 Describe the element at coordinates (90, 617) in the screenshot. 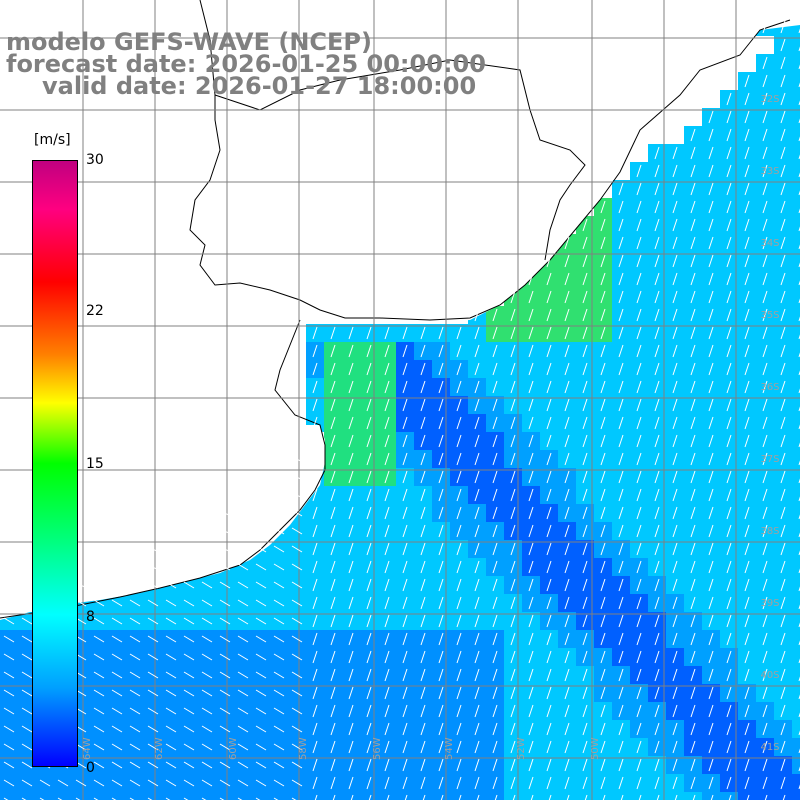

I see `colorbar-tick-8: 8` at that location.